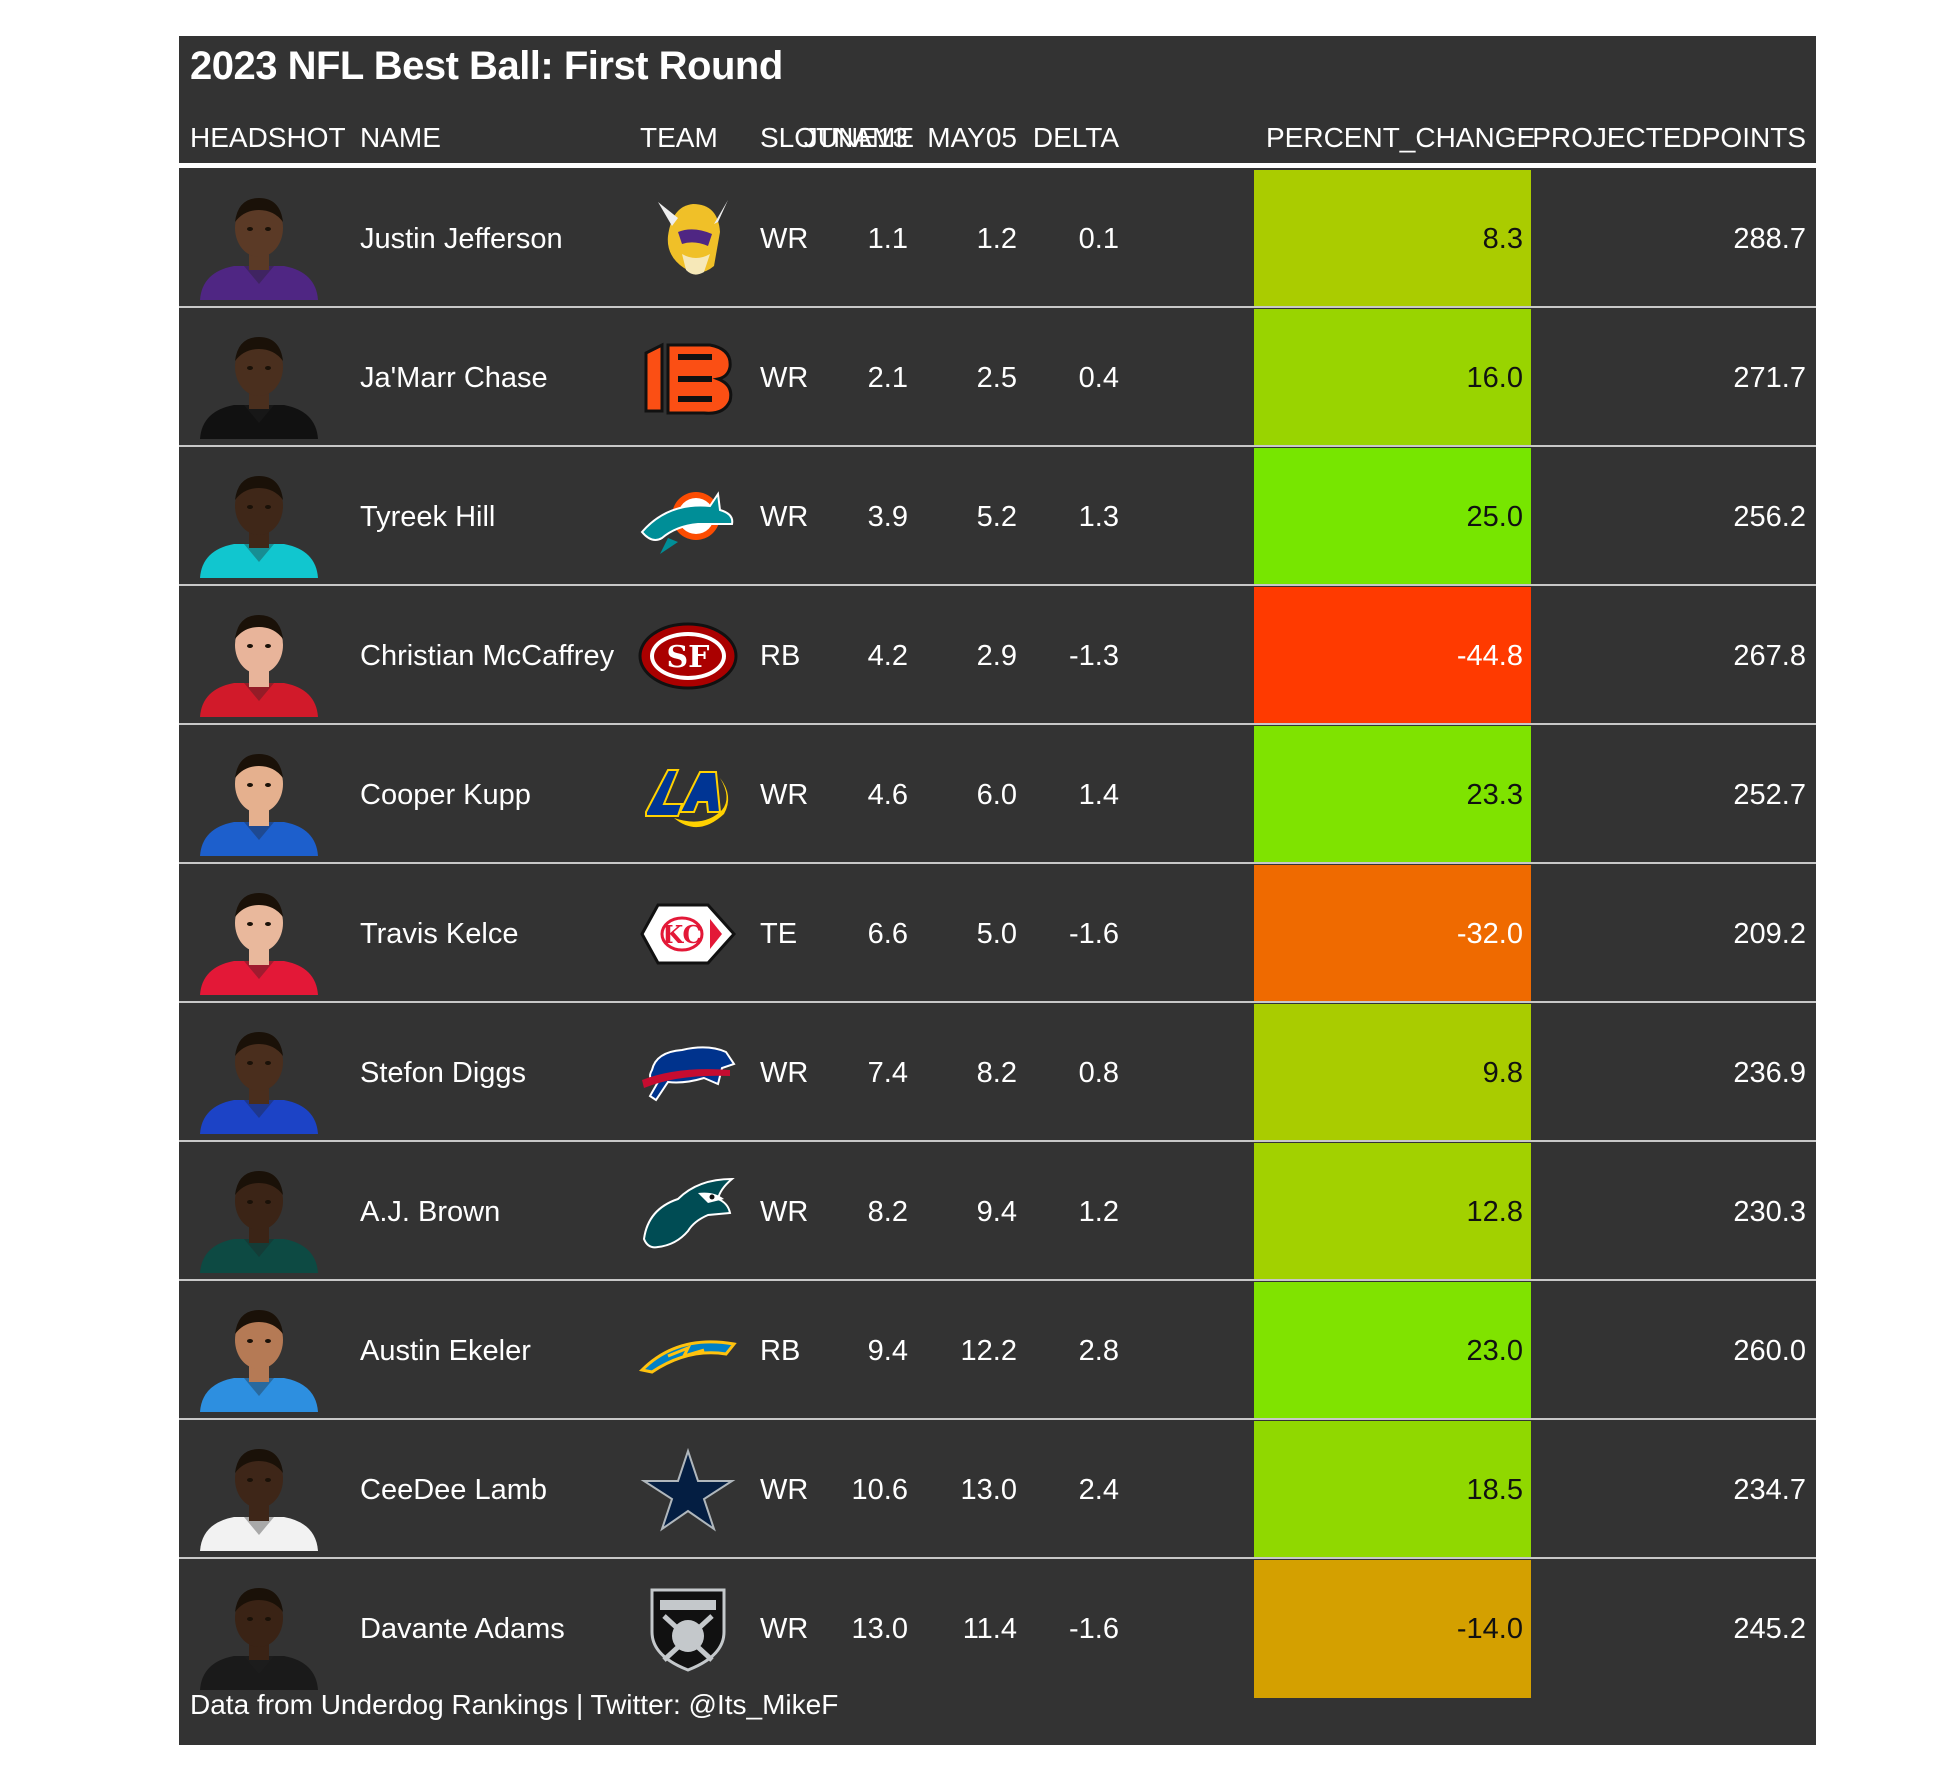 Image resolution: width=1950 pixels, height=1772 pixels. Describe the element at coordinates (887, 1212) in the screenshot. I see `june13-value: 8.2` at that location.